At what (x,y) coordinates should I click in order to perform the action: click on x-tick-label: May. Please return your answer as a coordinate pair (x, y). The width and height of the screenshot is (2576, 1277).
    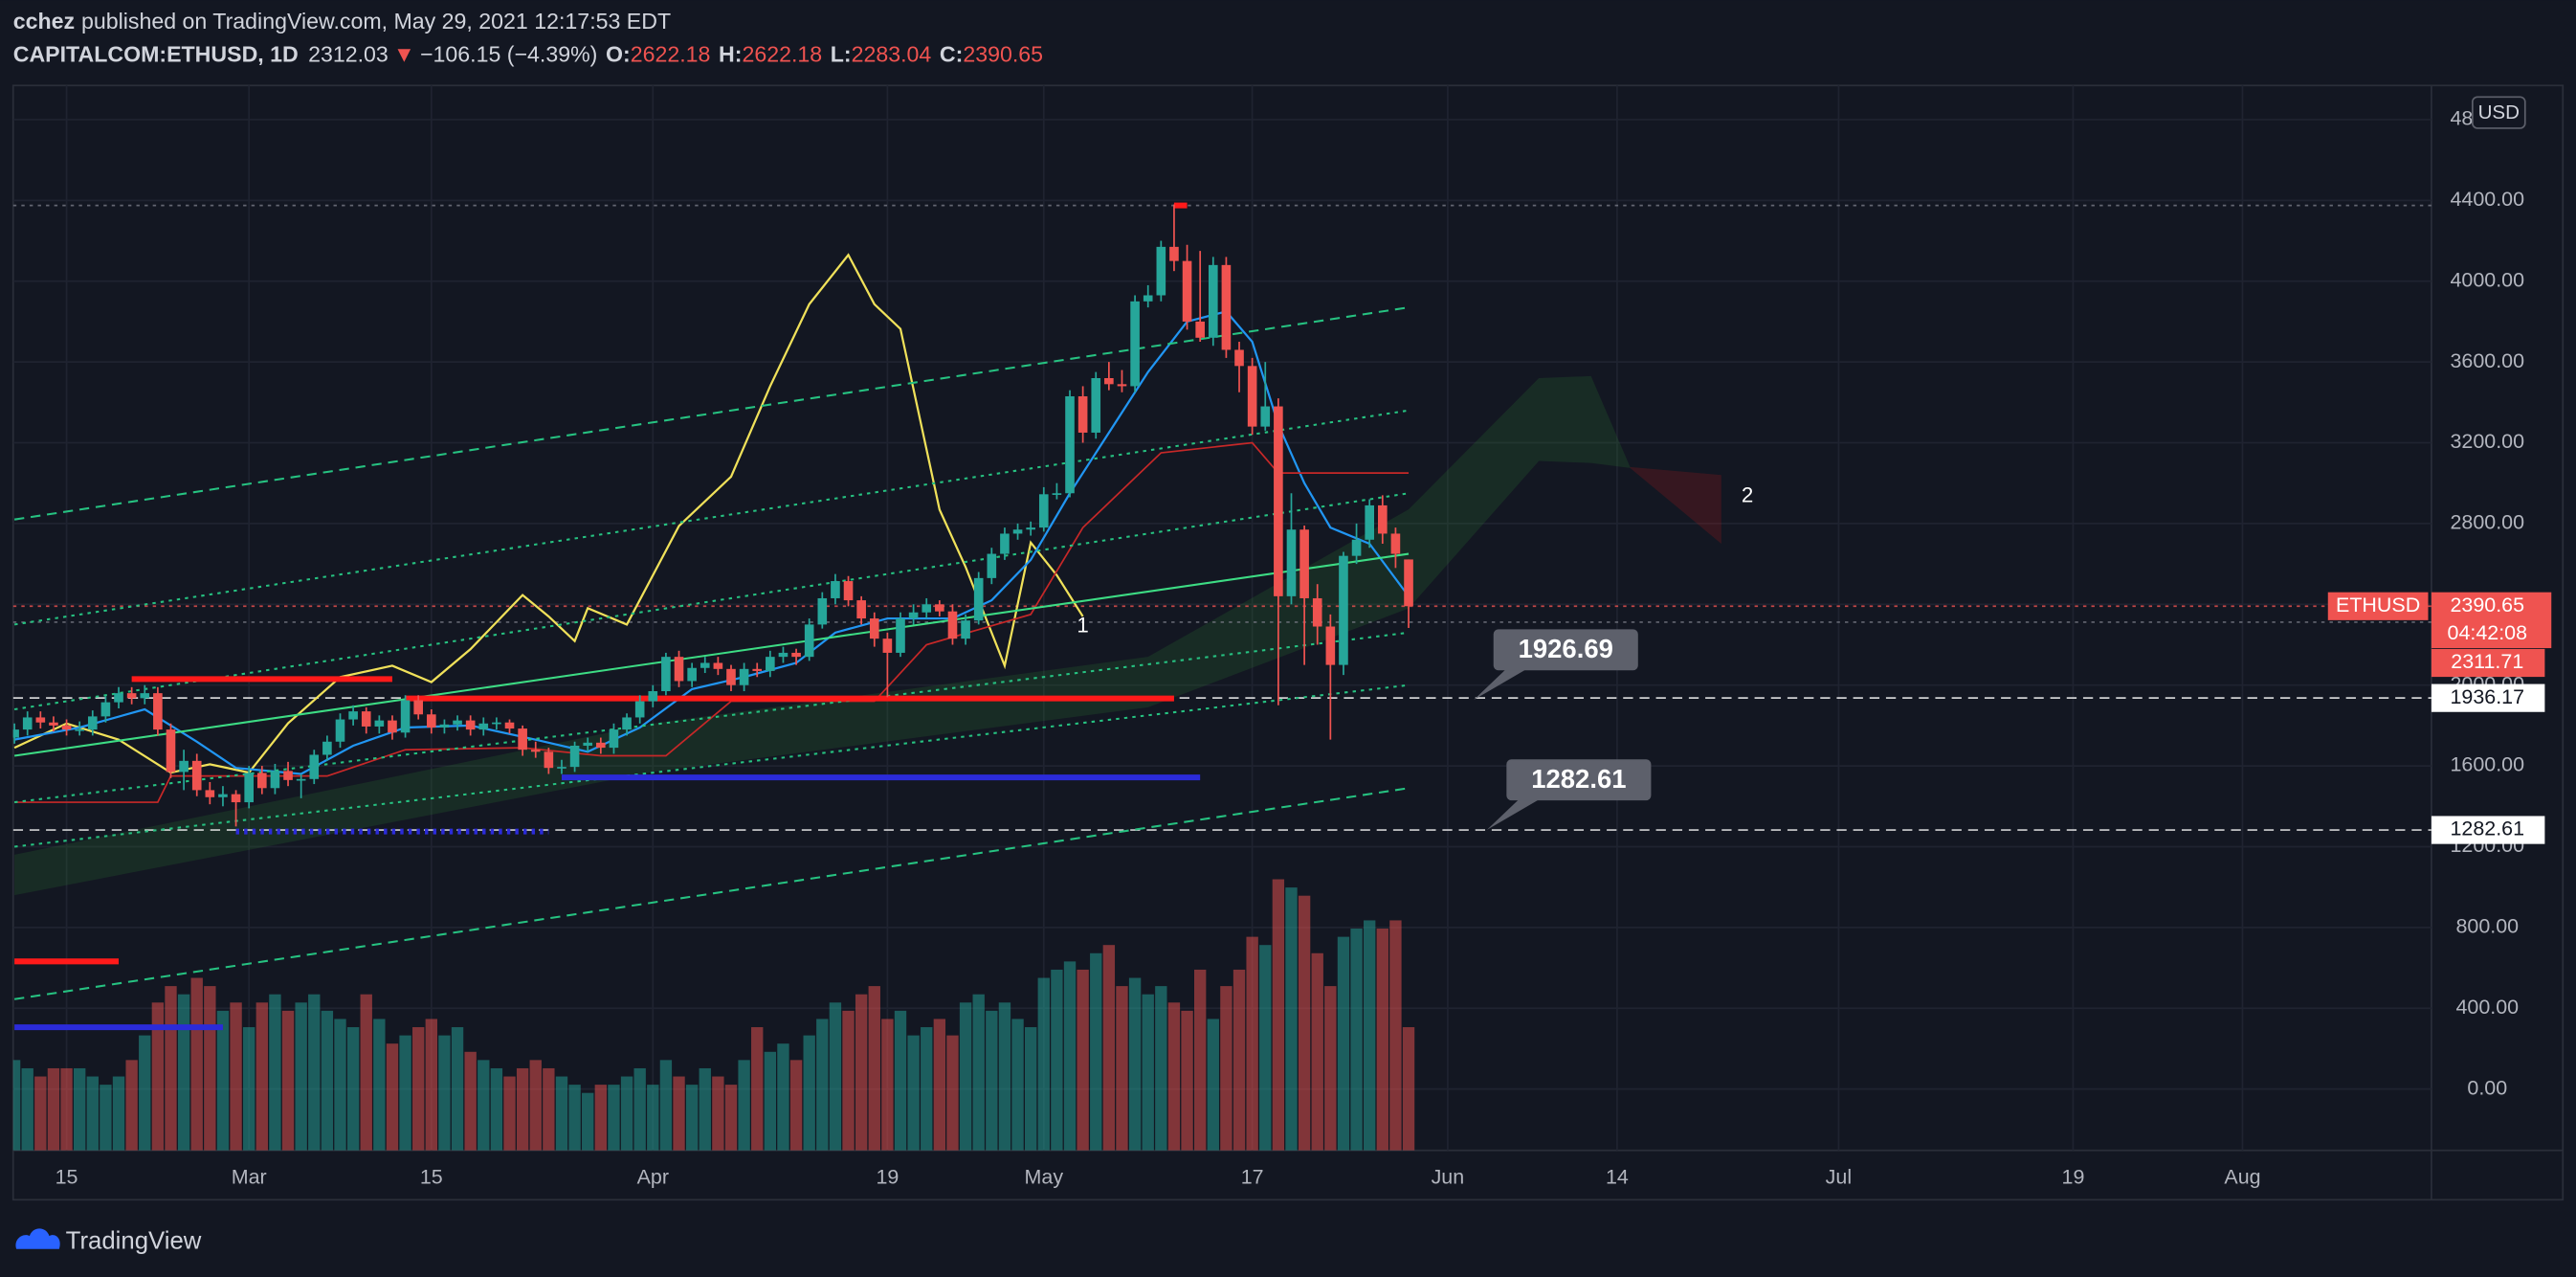
    Looking at the image, I should click on (1044, 1177).